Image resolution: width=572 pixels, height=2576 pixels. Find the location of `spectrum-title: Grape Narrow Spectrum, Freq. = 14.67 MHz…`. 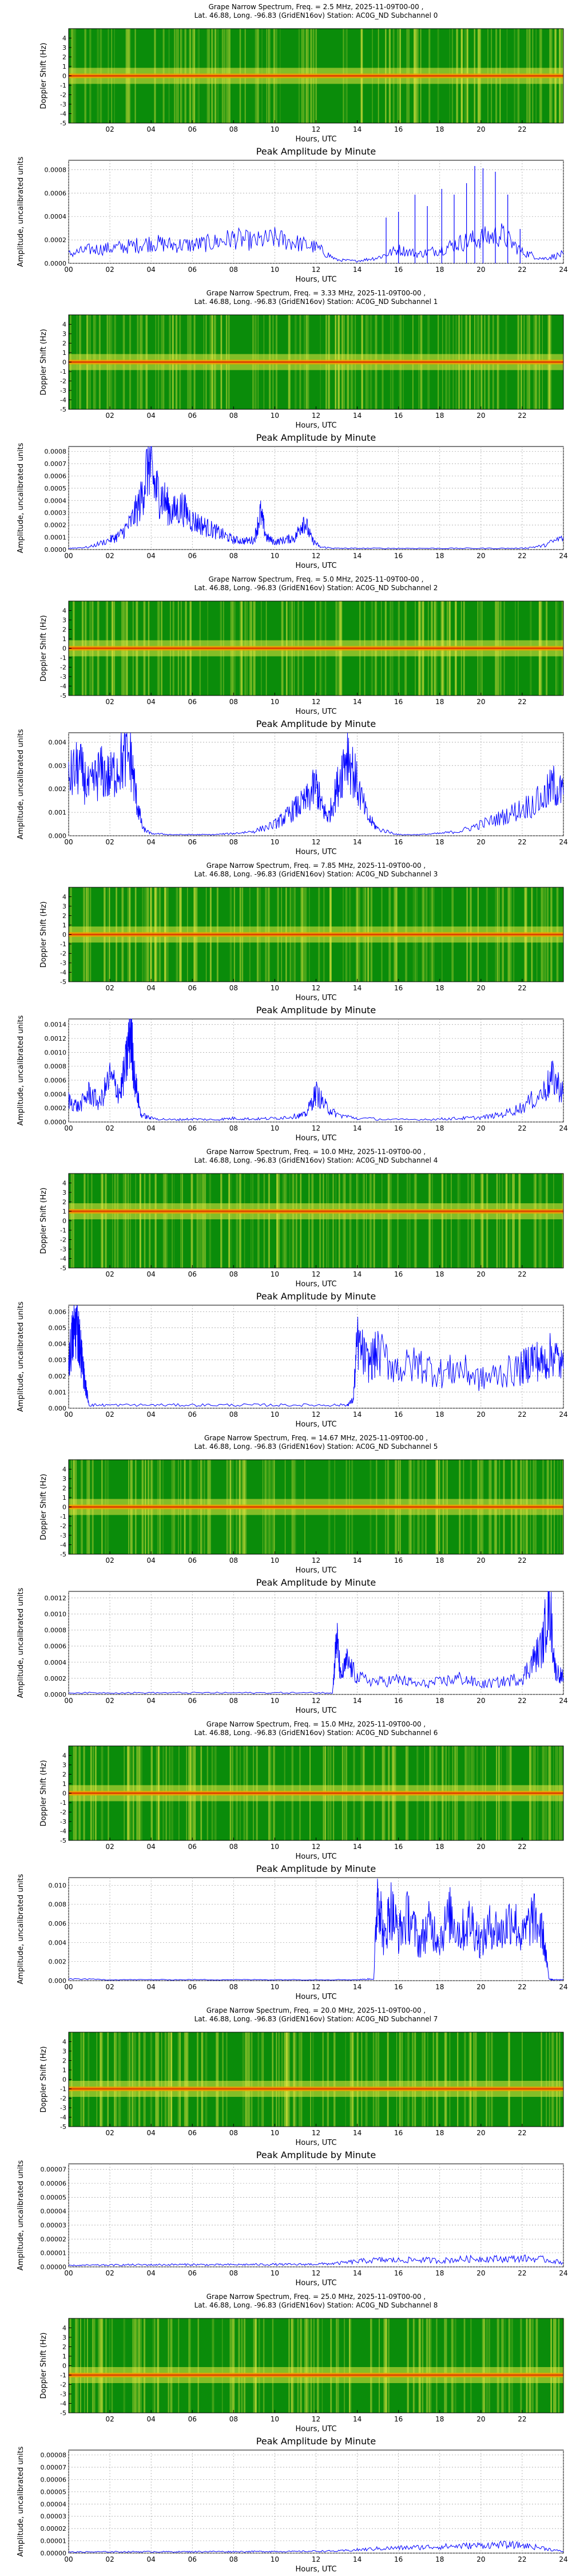

spectrum-title: Grape Narrow Spectrum, Freq. = 14.67 MHz… is located at coordinates (316, 1438).